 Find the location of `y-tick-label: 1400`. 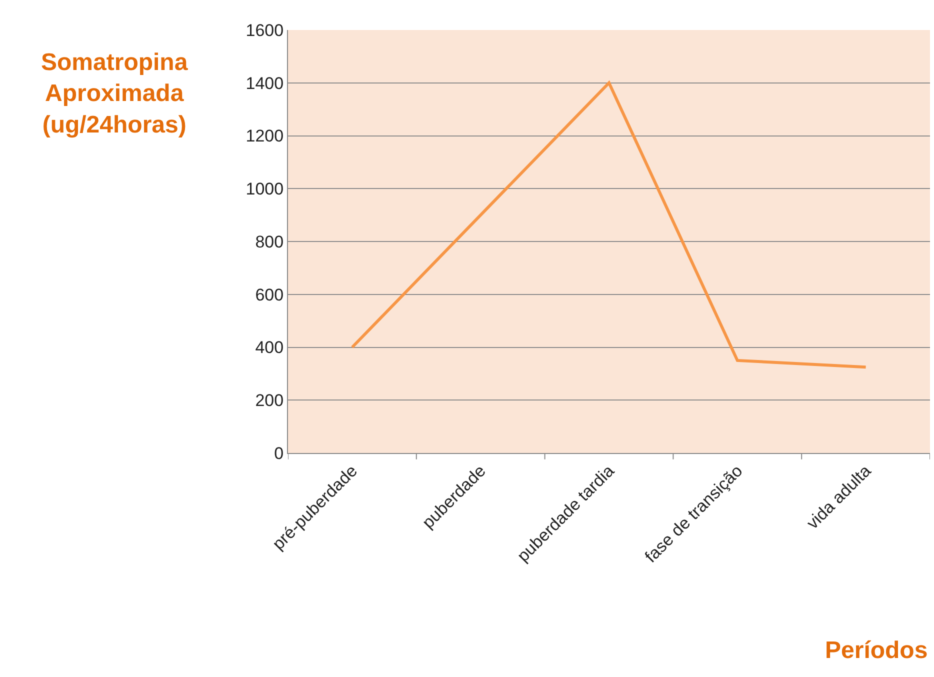

y-tick-label: 1400 is located at coordinates (265, 83).